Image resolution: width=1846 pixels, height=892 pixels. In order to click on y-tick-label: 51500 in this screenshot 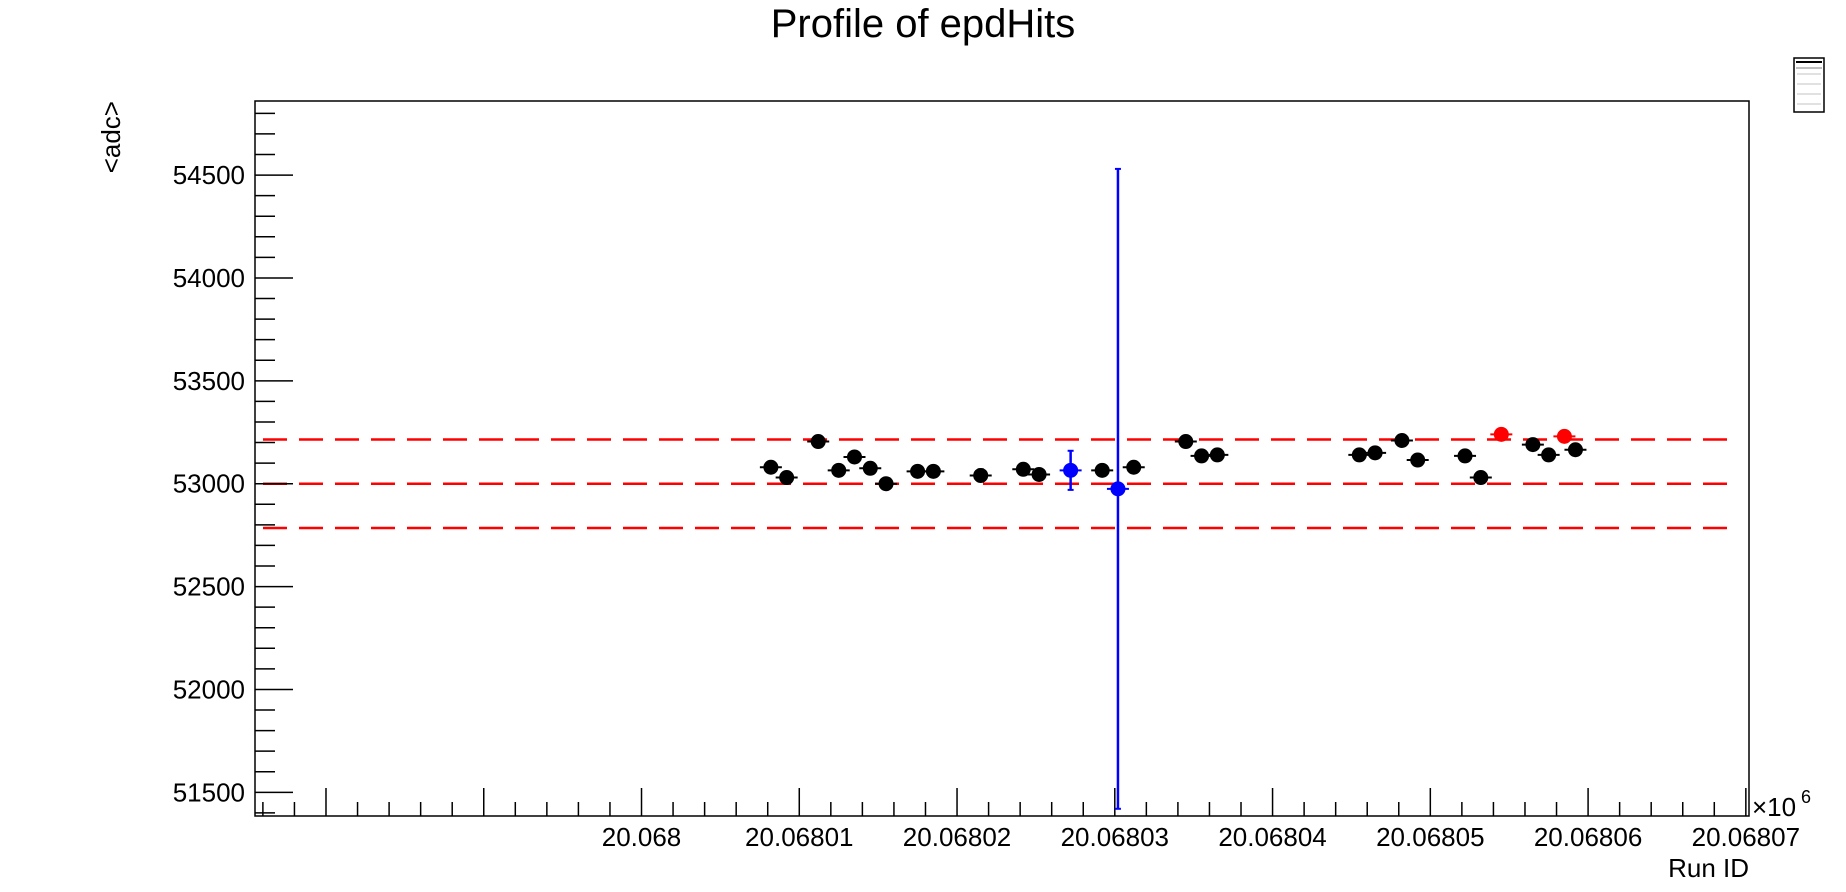, I will do `click(209, 792)`.